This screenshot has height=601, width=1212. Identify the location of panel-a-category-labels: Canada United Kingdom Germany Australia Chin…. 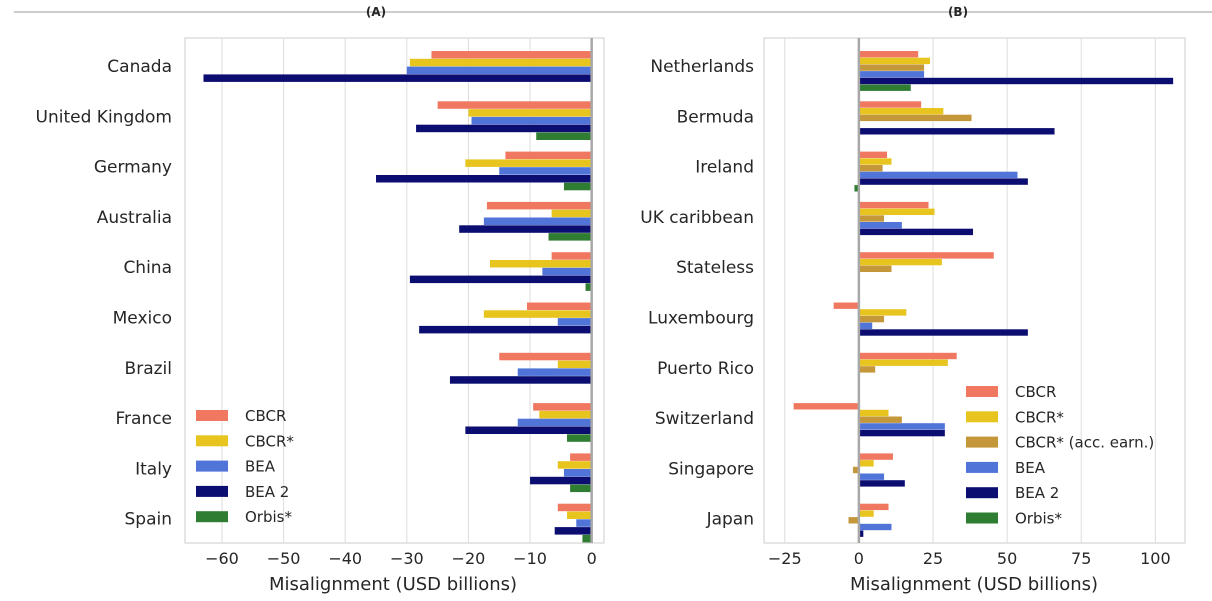
(104, 293).